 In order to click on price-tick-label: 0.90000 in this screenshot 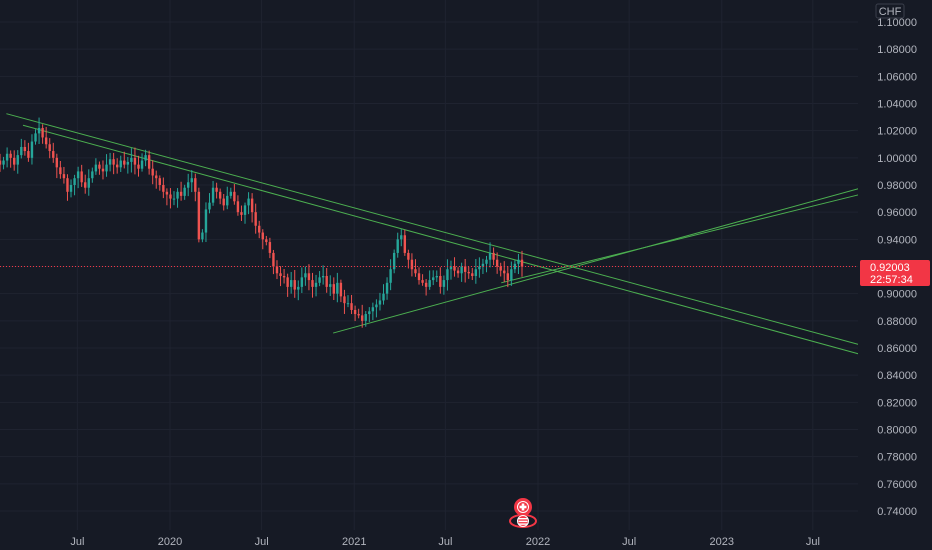, I will do `click(897, 295)`.